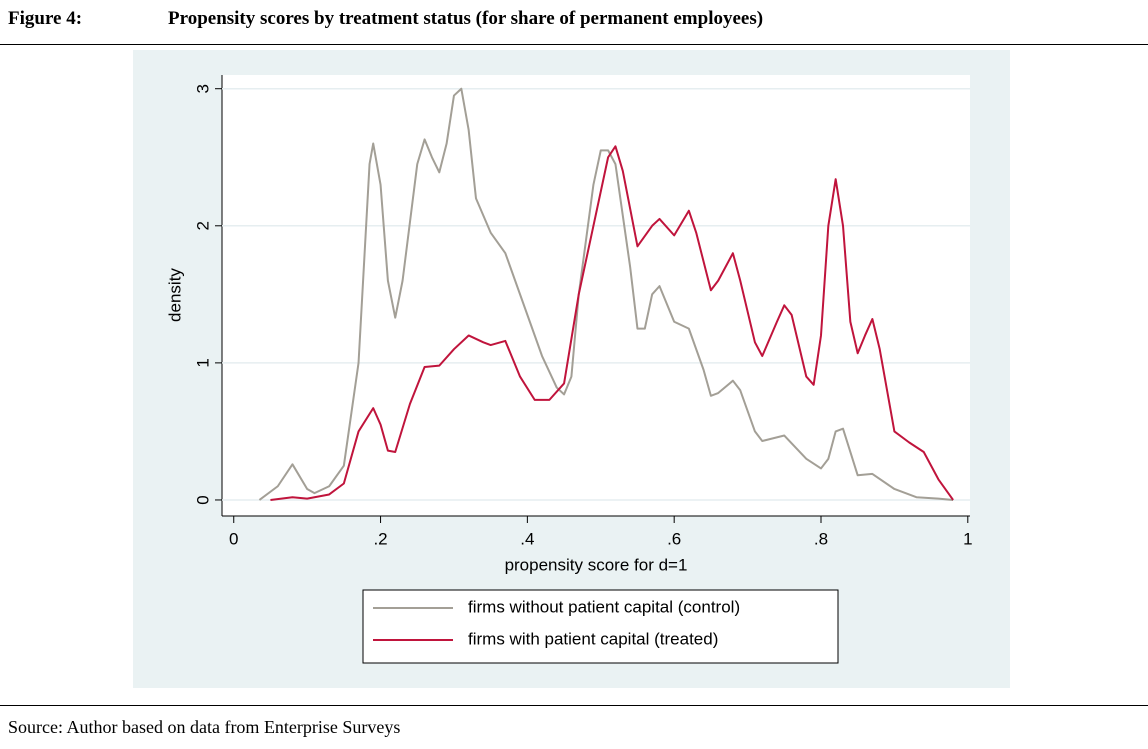 Image resolution: width=1148 pixels, height=749 pixels. Describe the element at coordinates (233, 538) in the screenshot. I see `x-tick-label: 0` at that location.